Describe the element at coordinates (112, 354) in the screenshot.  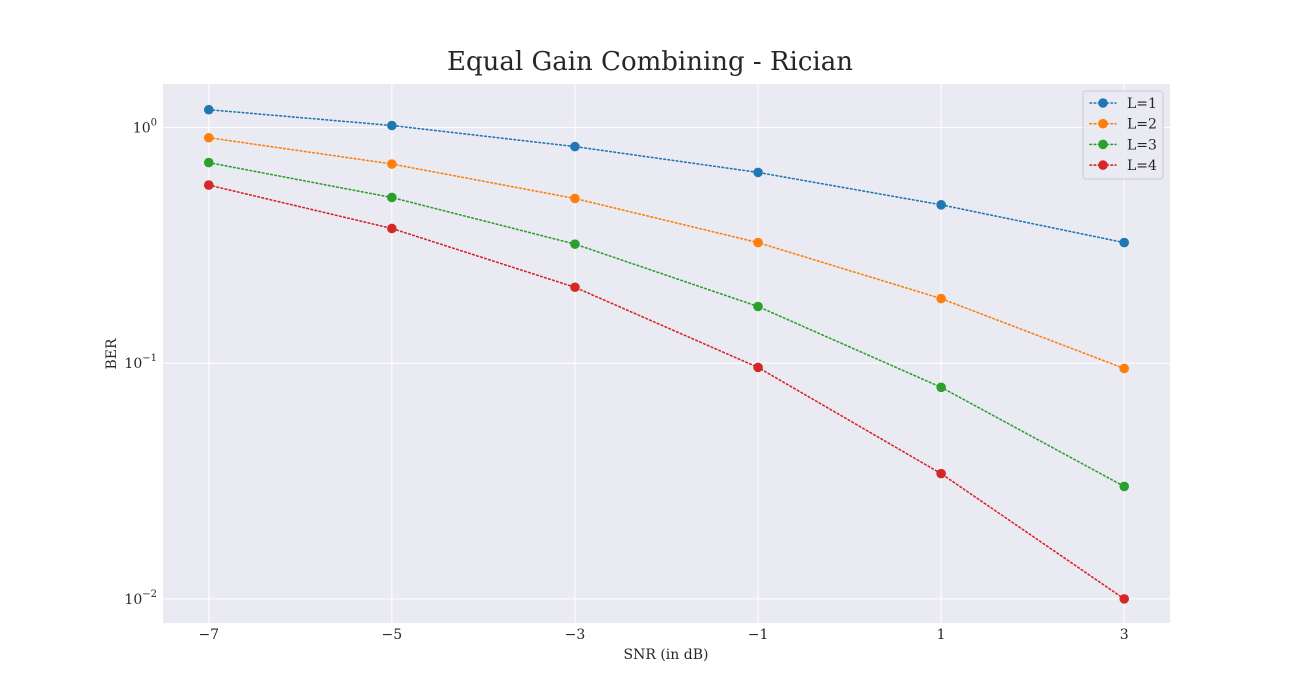
I see `y-axis-label: BER` at that location.